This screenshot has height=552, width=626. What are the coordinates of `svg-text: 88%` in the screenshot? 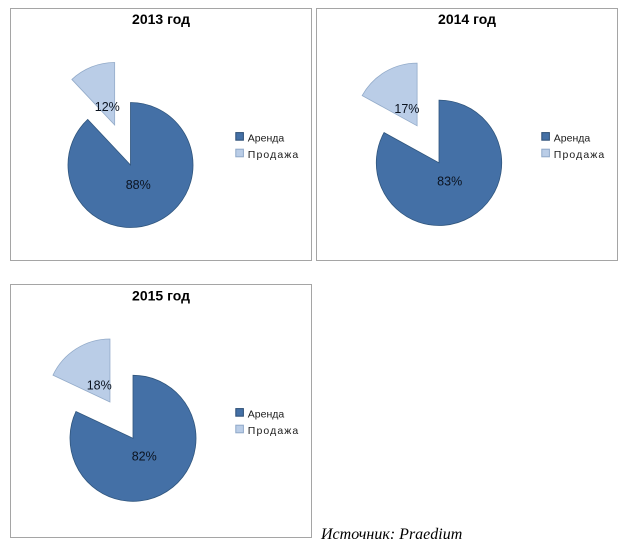 It's located at (138, 185).